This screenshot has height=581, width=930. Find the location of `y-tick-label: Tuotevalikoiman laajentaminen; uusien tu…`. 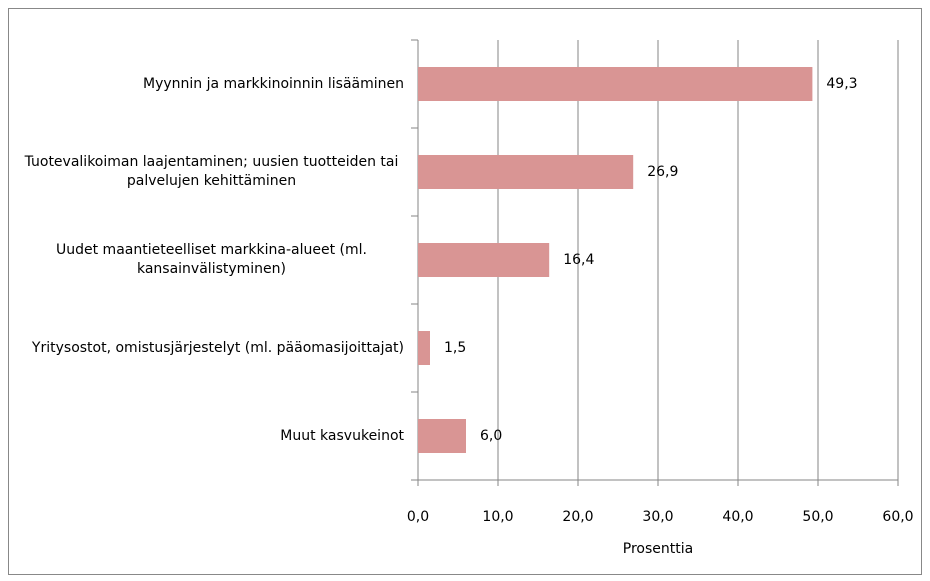

y-tick-label: Tuotevalikoiman laajentaminen; uusien tu… is located at coordinates (211, 171).